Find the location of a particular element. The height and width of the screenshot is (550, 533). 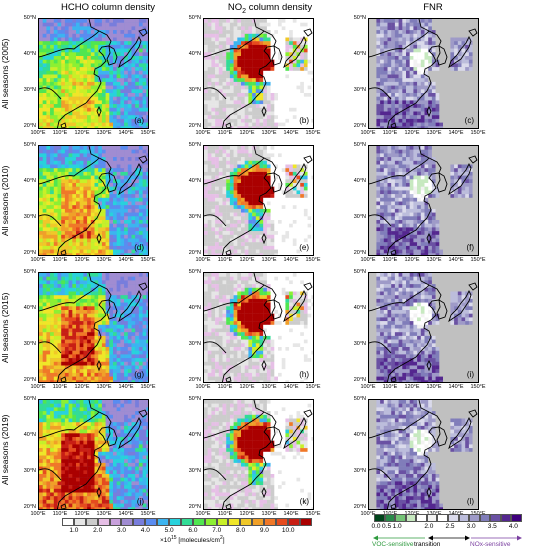

fnr-tick-label: 0.5 is located at coordinates (387, 526).